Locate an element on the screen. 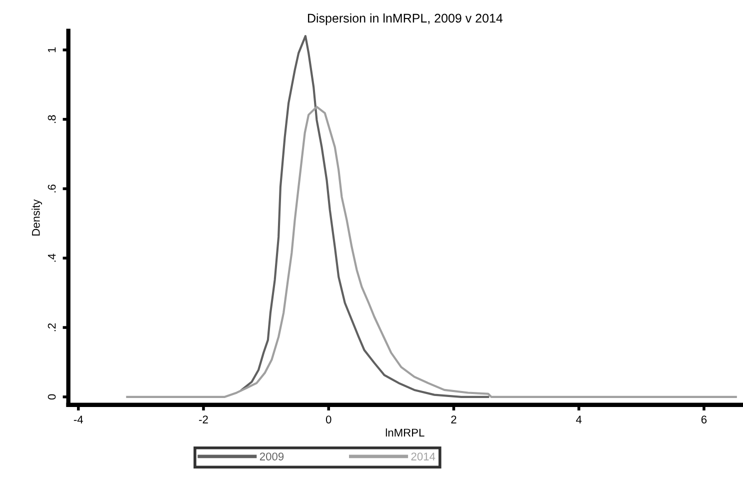  x-tick-label: 6 is located at coordinates (704, 420).